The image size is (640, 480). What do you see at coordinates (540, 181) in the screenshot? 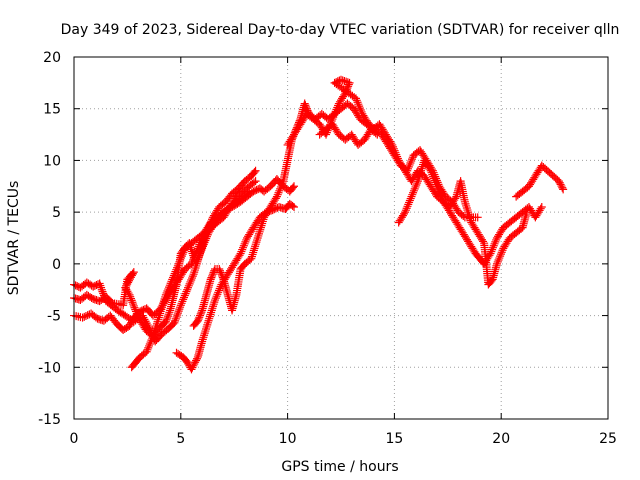
I see `series-arc-j` at bounding box center [540, 181].